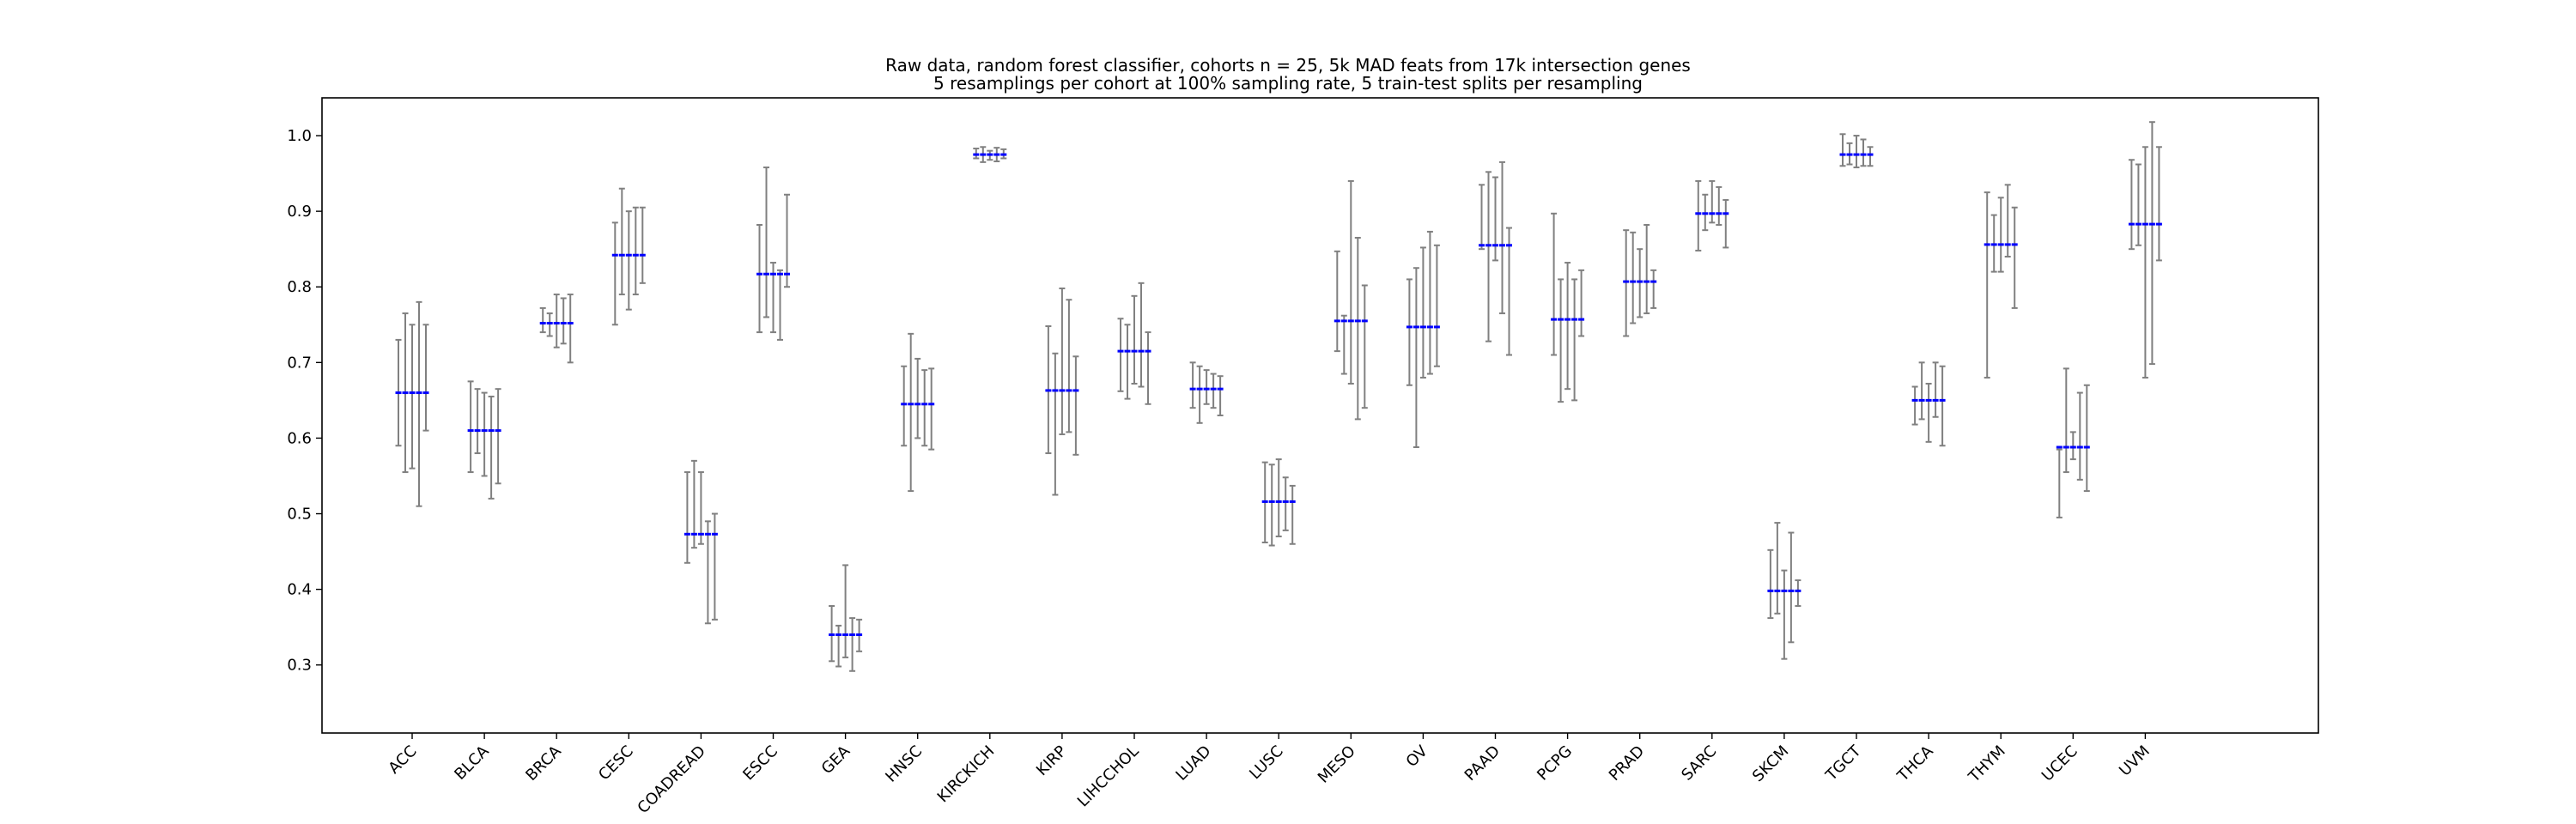 The width and height of the screenshot is (2576, 824). Describe the element at coordinates (1929, 404) in the screenshot. I see `cohort-group-thca` at that location.